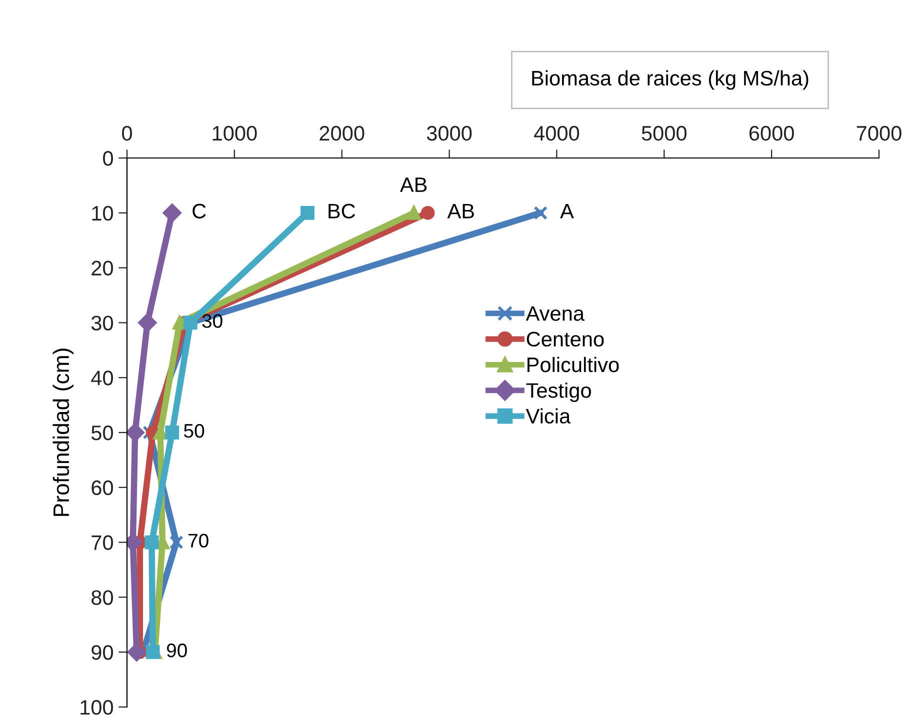  What do you see at coordinates (63, 432) in the screenshot?
I see `y-axis-title: Profundidad (cm)` at bounding box center [63, 432].